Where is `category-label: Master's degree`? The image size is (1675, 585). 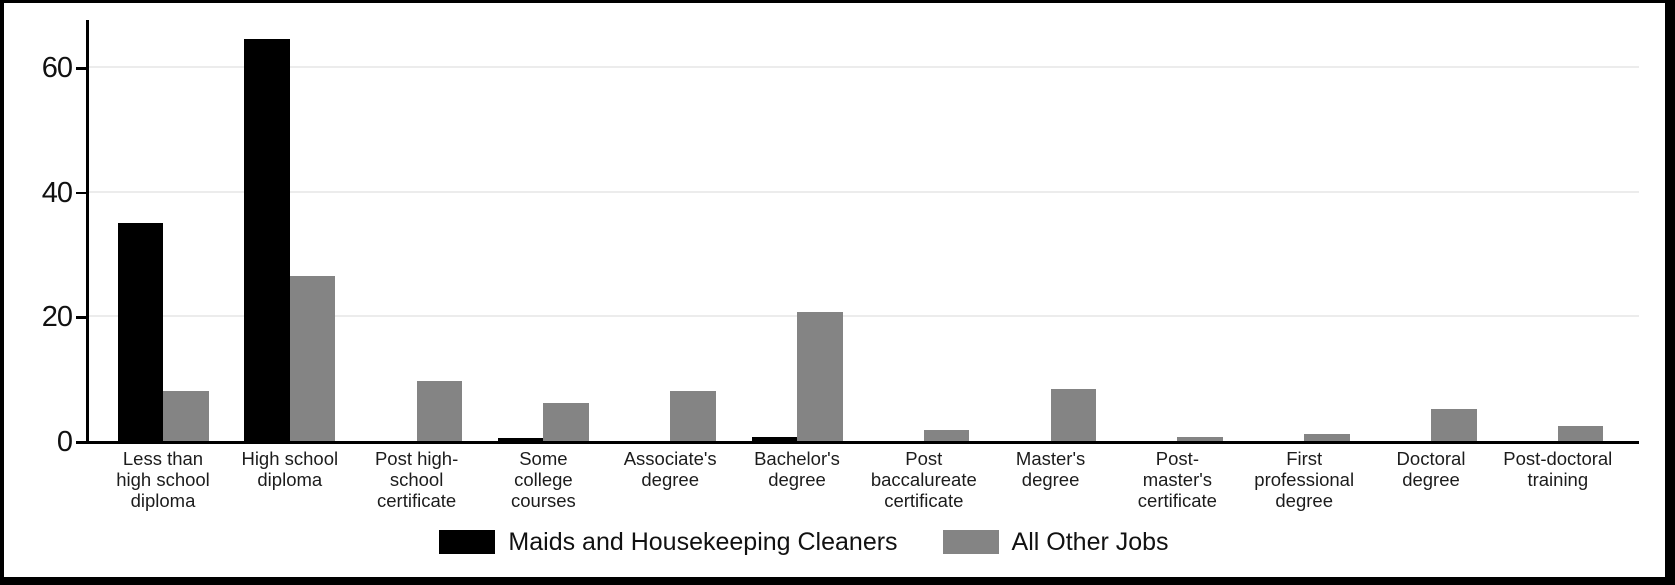 category-label: Master's degree is located at coordinates (1050, 469).